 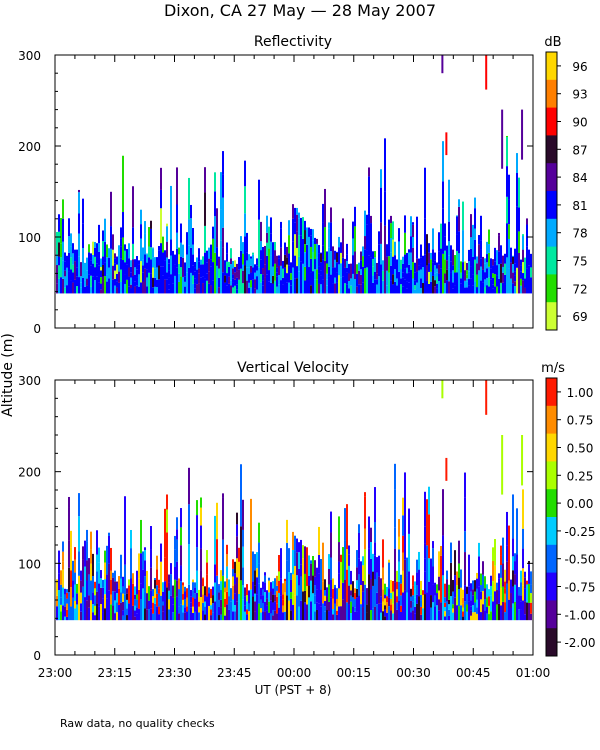 I want to click on x-tick-label: 00:15, so click(x=353, y=673).